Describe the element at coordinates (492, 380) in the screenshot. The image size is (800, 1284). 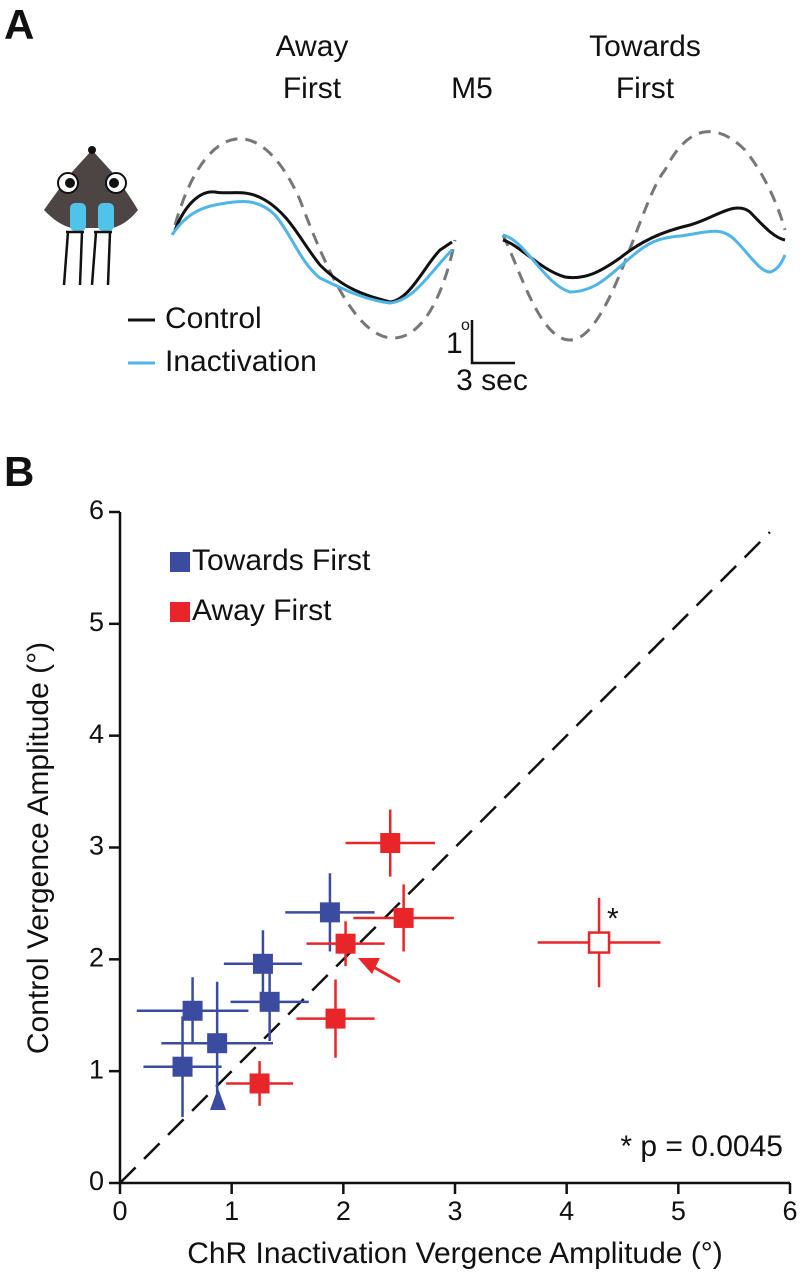
I see `scale-label: 3 sec` at that location.